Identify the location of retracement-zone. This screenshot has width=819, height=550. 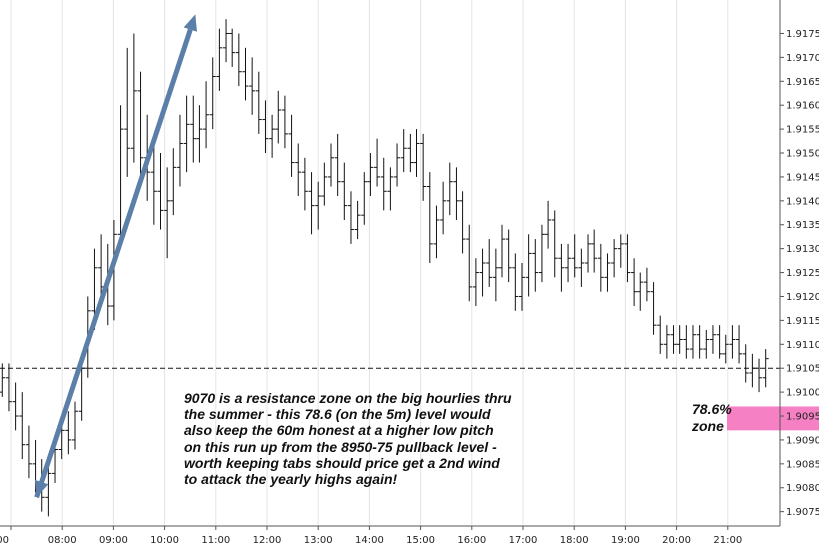
(773, 418).